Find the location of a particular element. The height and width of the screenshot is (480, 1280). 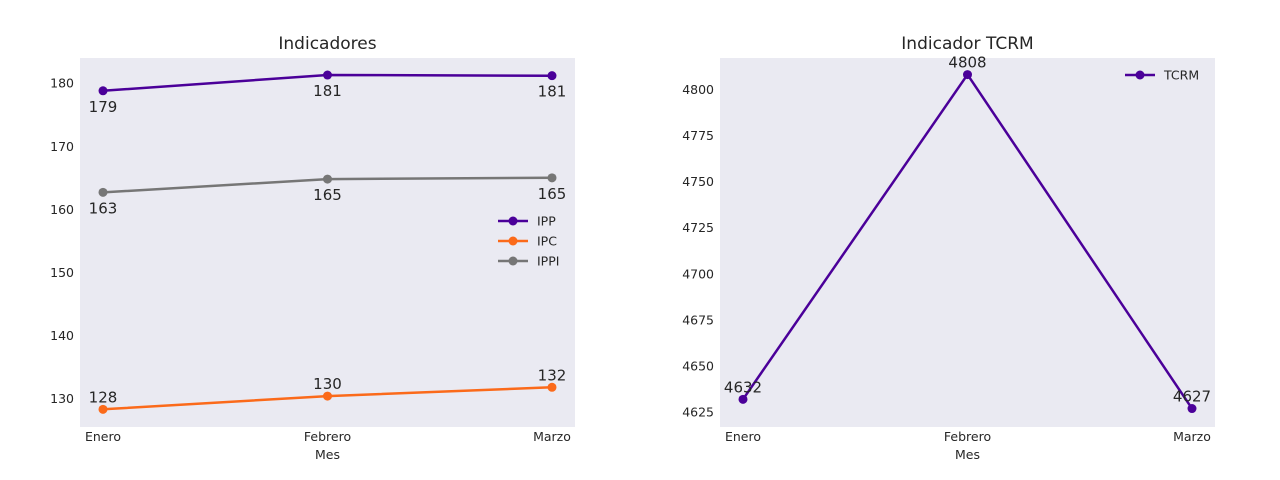

legend-label-ipp: IPP is located at coordinates (546, 221).